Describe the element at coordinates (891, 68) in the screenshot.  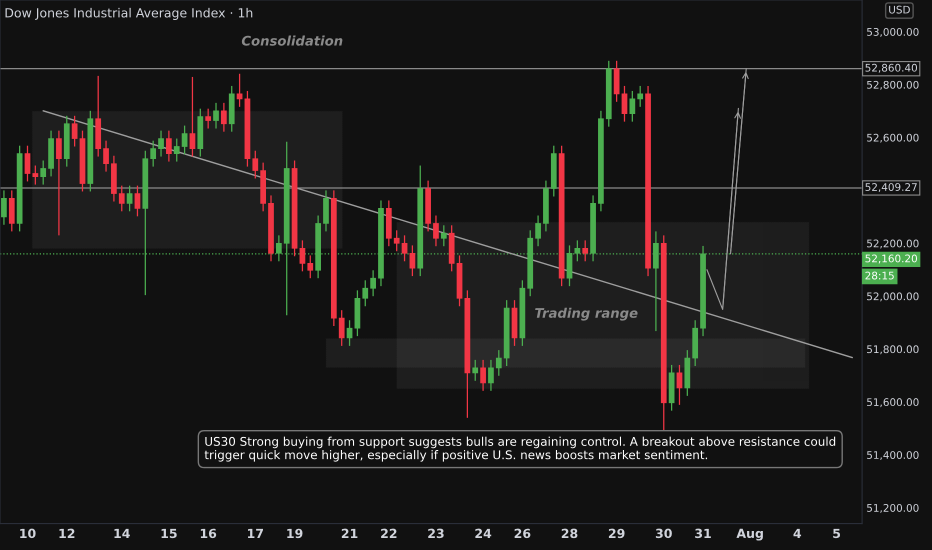
I see `ref-line-label: 52,860.40` at that location.